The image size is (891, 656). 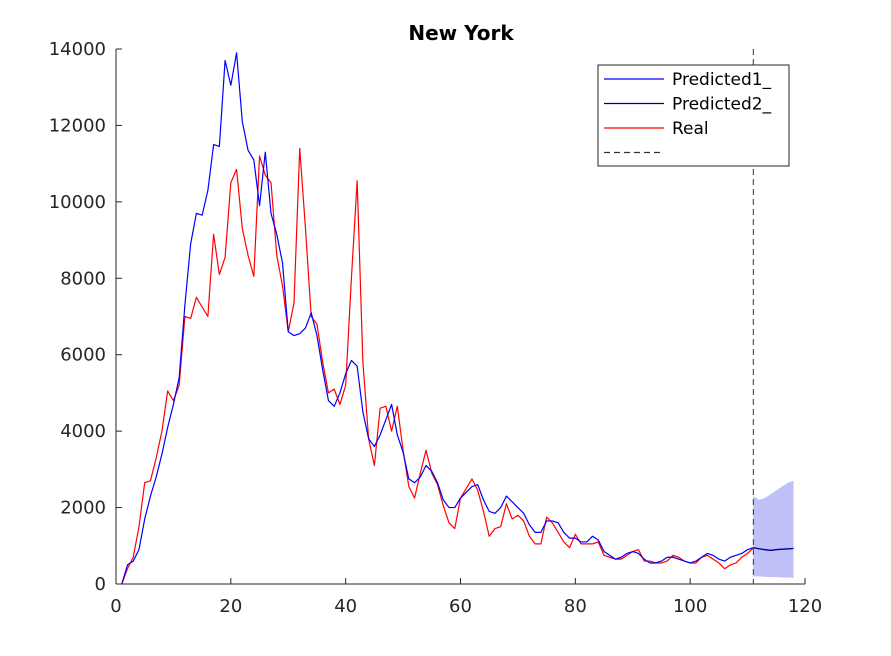 What do you see at coordinates (77, 125) in the screenshot?
I see `y-tick-label: 12000` at bounding box center [77, 125].